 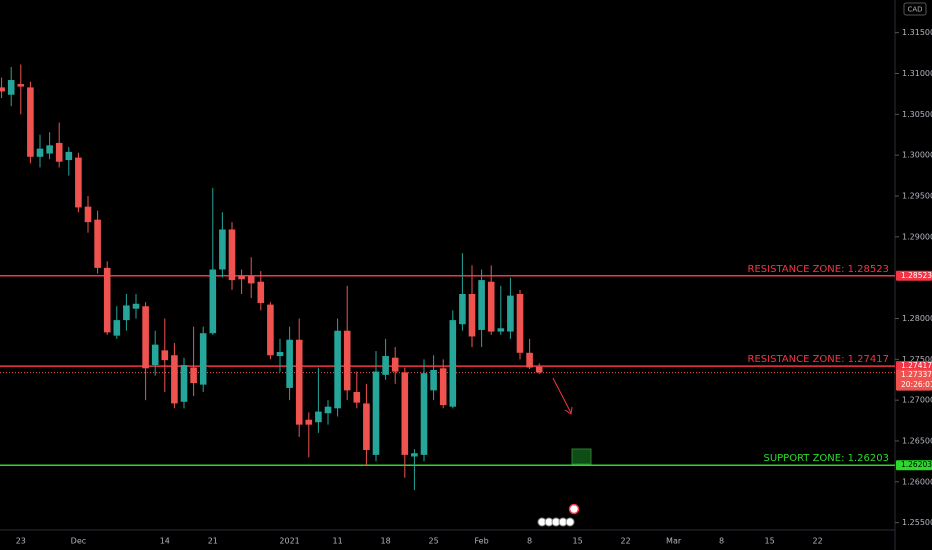 I want to click on last-price-tag, so click(x=914, y=380).